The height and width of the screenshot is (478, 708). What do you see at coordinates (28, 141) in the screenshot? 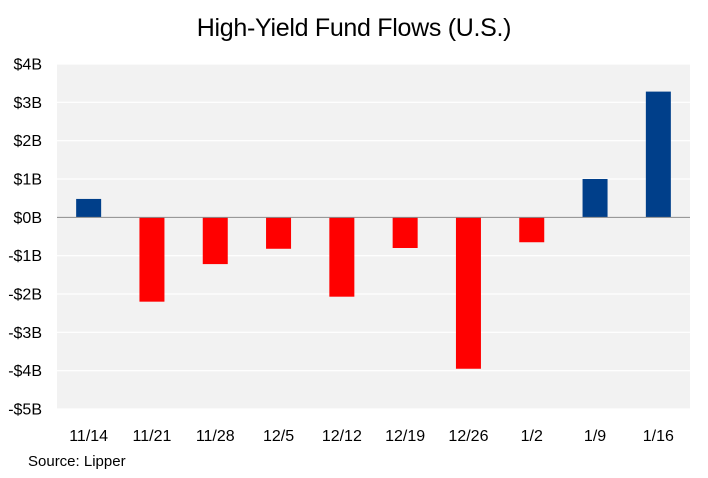
I see `y-tick-label: $2B` at bounding box center [28, 141].